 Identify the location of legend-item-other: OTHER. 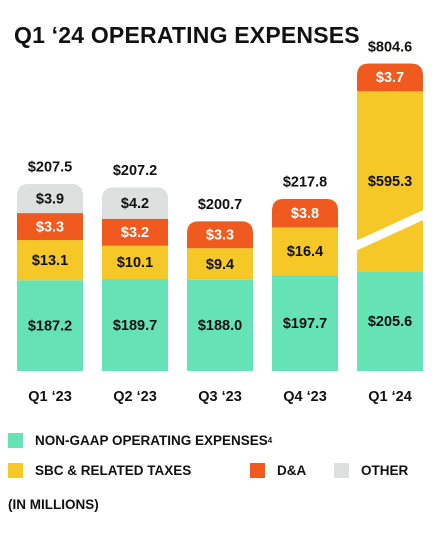
(371, 470).